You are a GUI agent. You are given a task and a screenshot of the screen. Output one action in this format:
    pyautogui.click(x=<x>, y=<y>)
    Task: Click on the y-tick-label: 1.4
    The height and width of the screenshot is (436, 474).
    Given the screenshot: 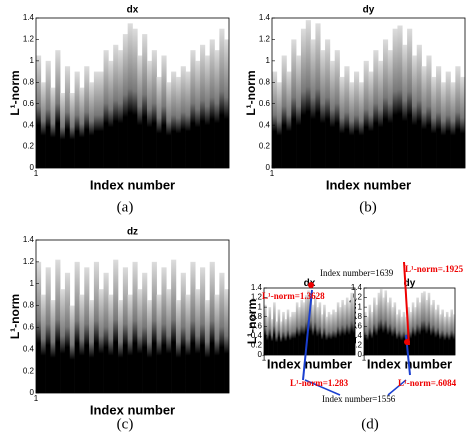 What is the action you would take?
    pyautogui.click(x=265, y=17)
    